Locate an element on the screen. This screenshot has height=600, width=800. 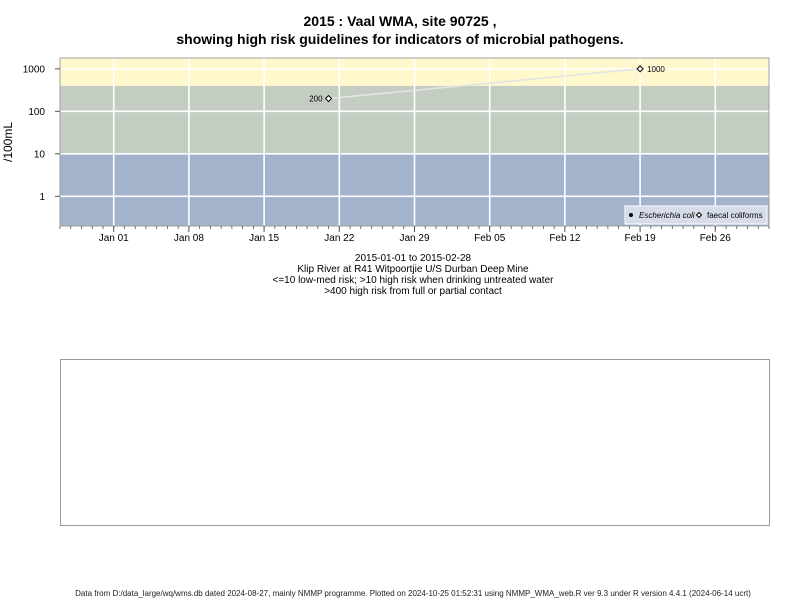
x-tick-label-1: Jan 08 is located at coordinates (189, 238).